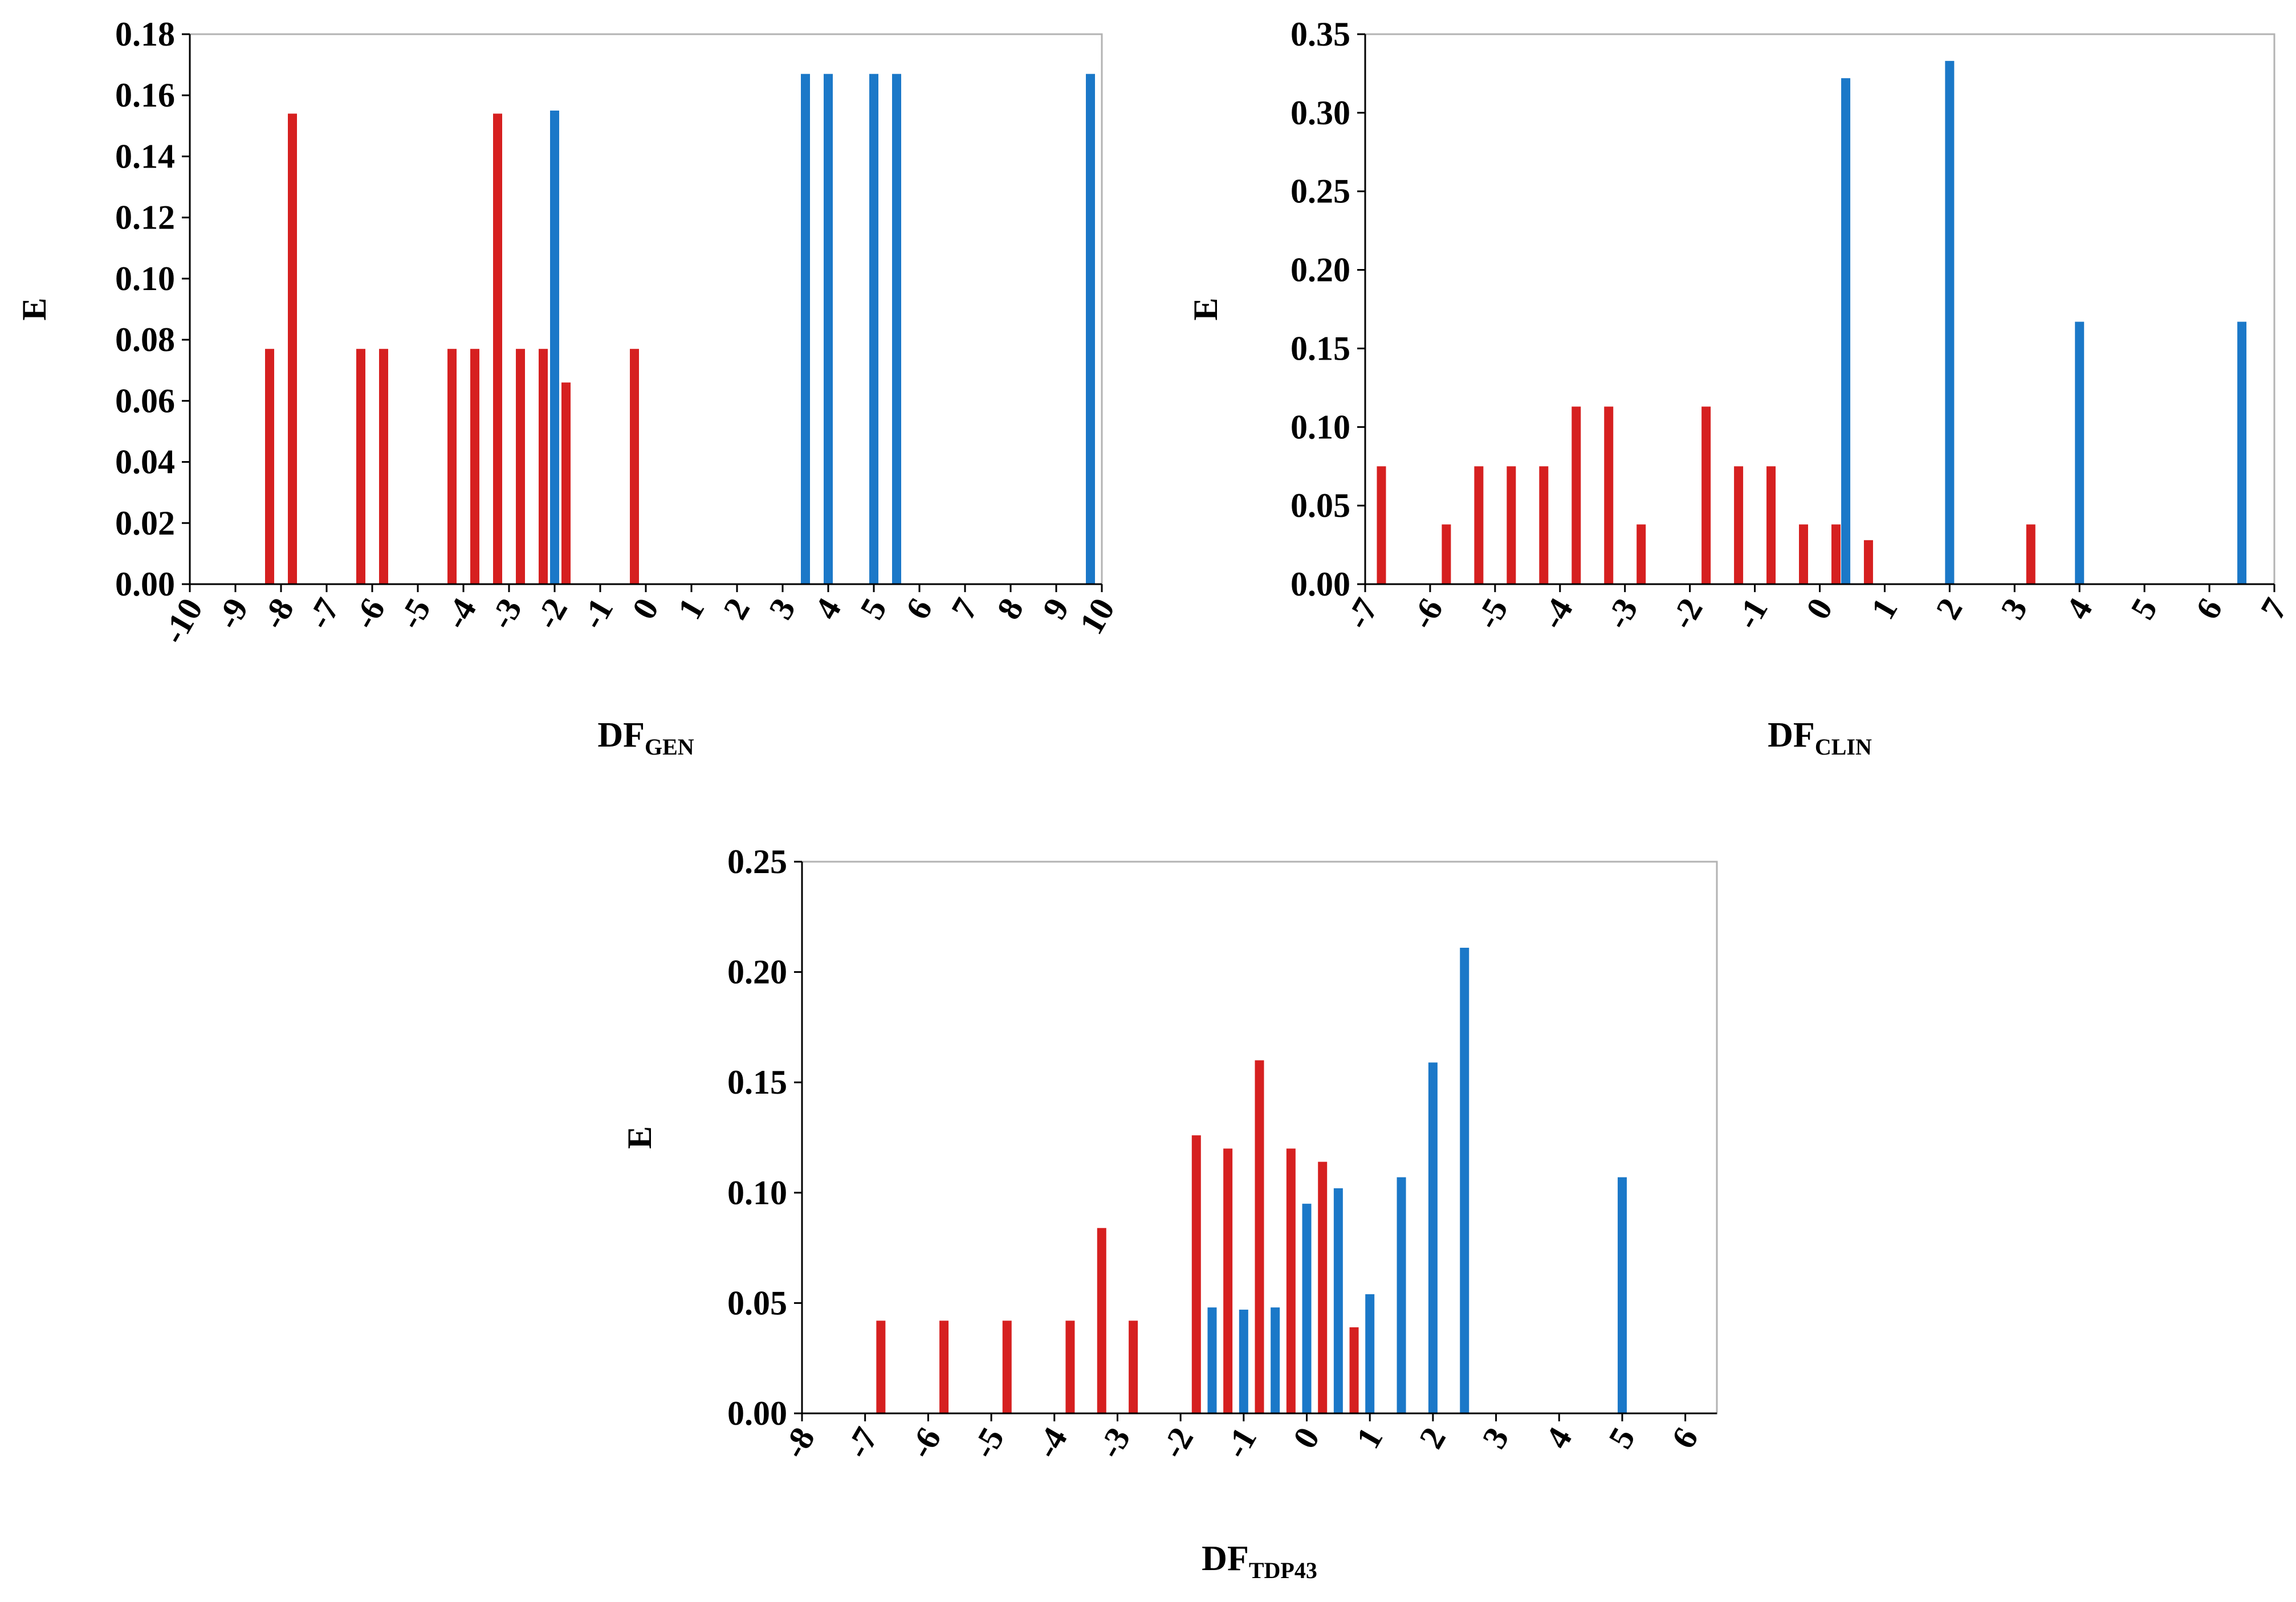 This screenshot has width=2296, height=1602. What do you see at coordinates (669, 747) in the screenshot?
I see `x-axis-label-subscript: GEN` at bounding box center [669, 747].